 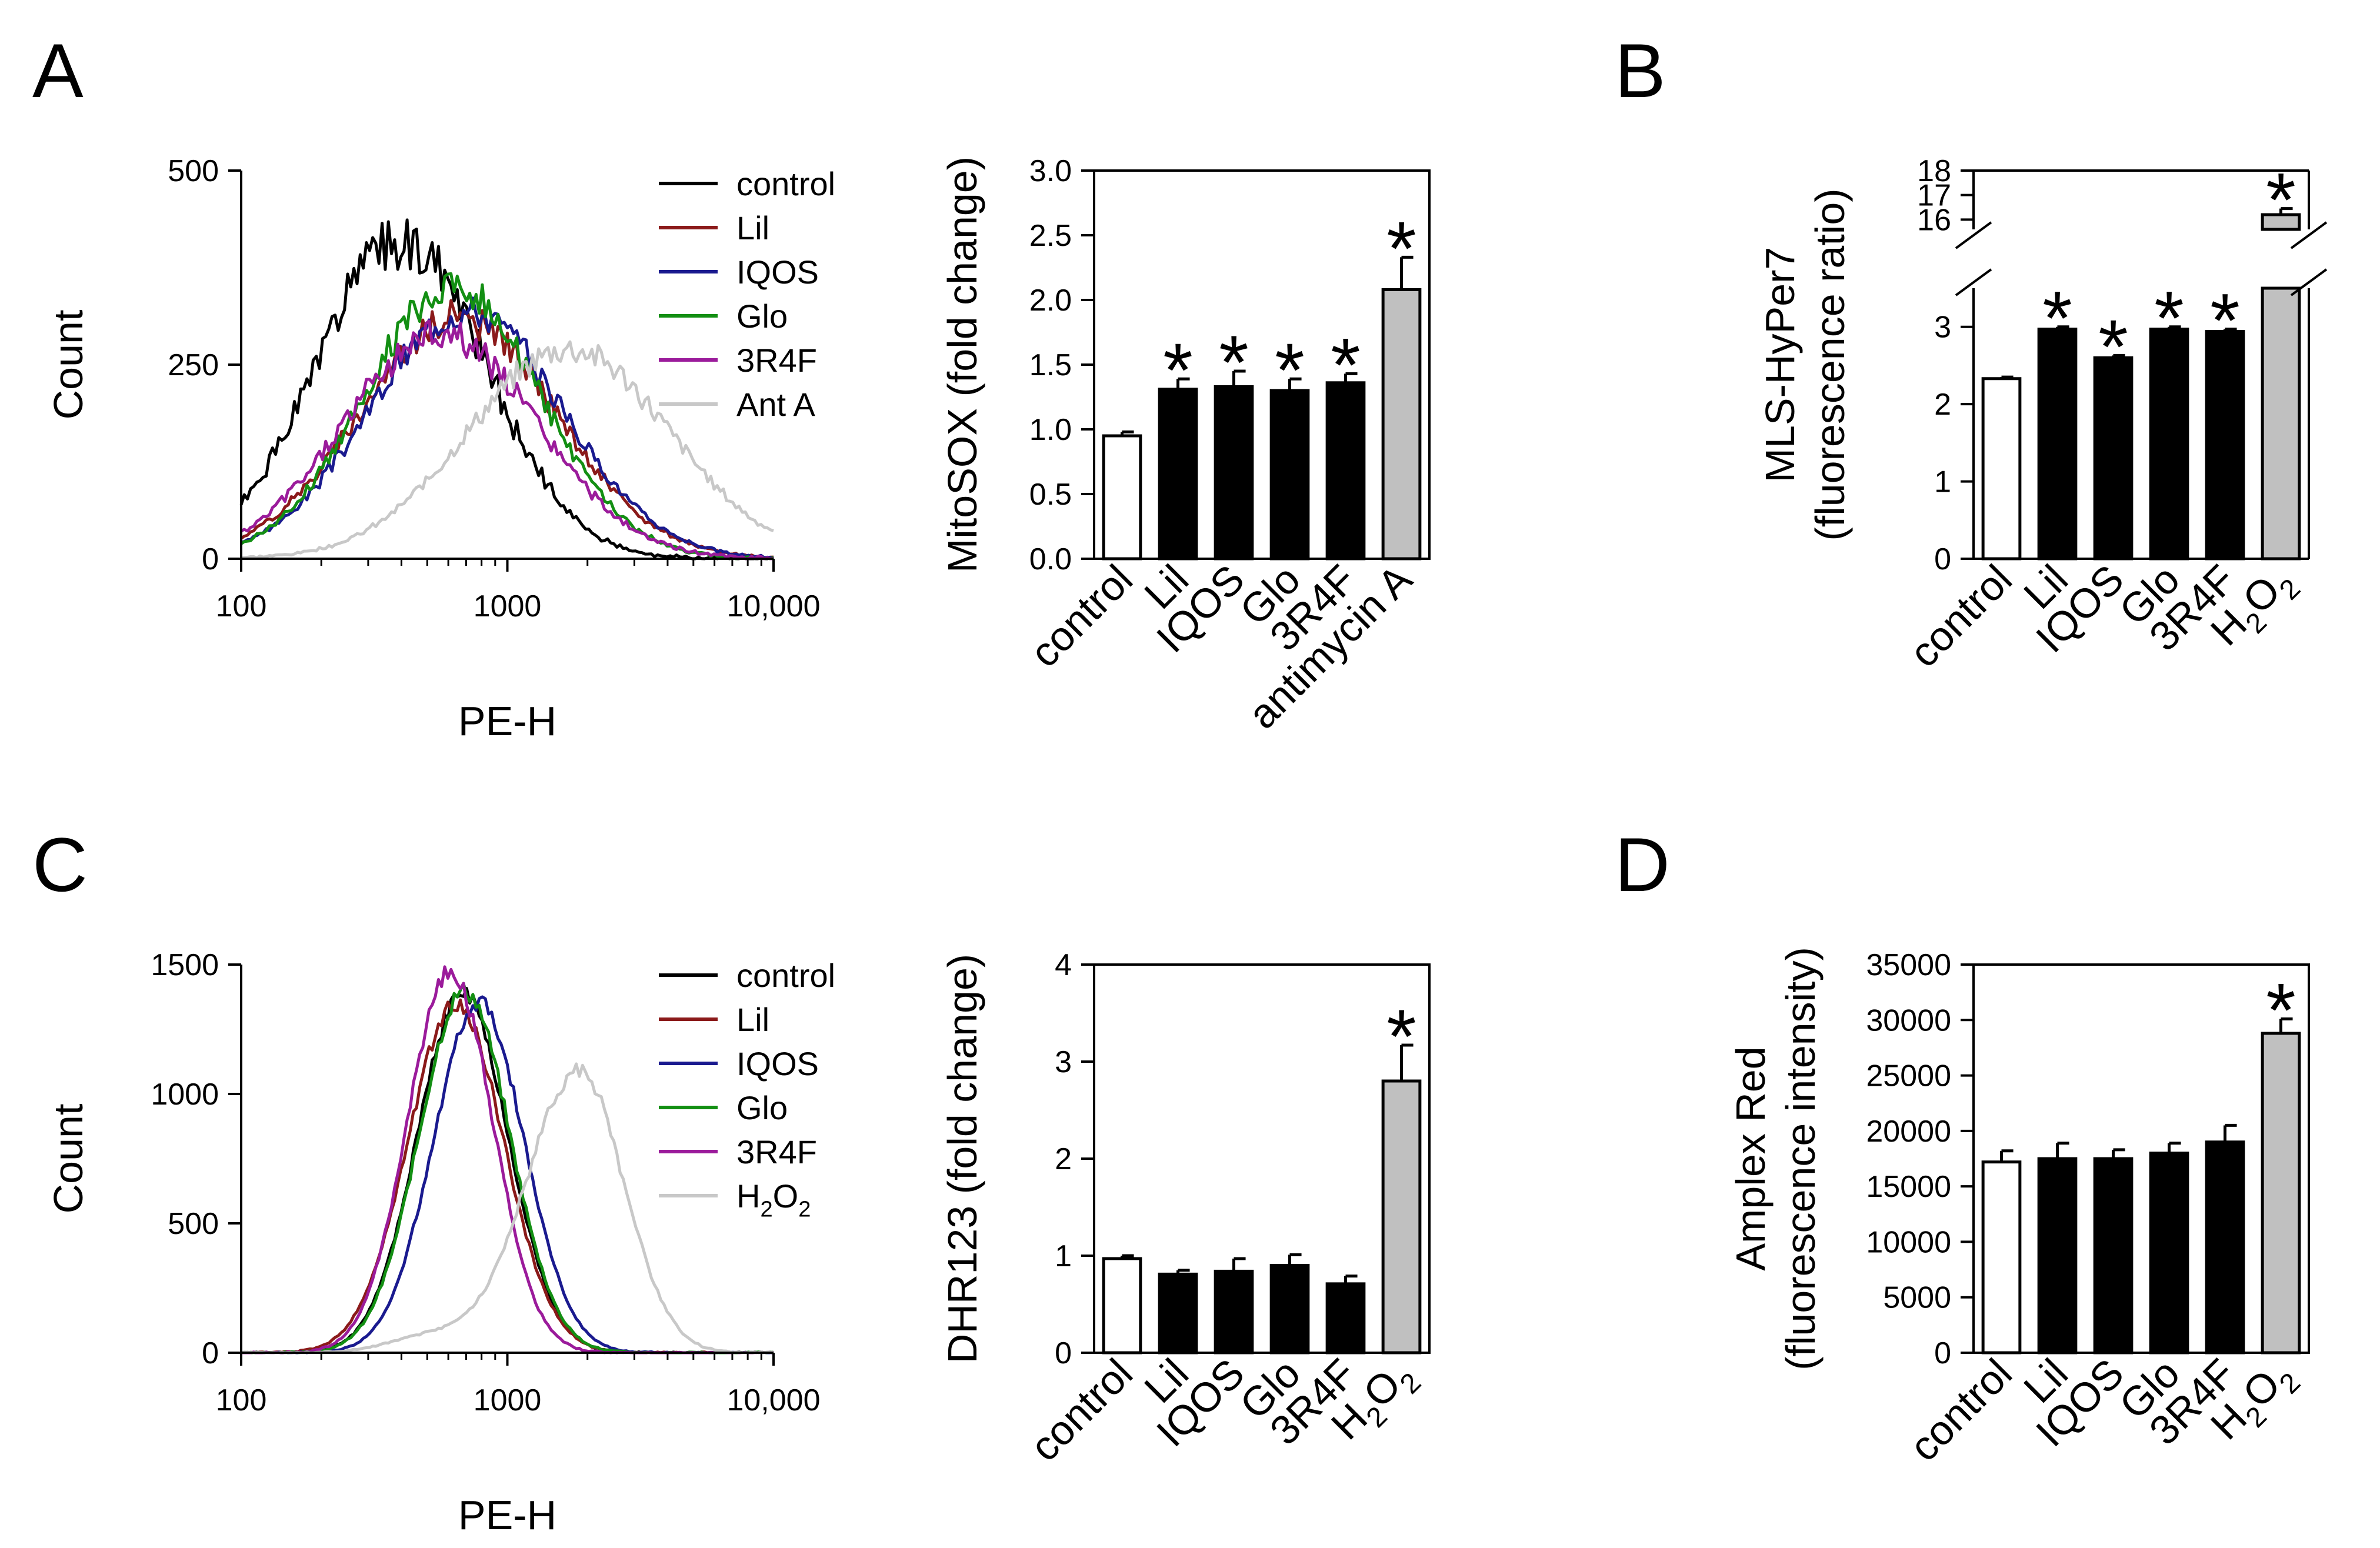 I want to click on y-axis-label: DHR123 (fold change), so click(x=962, y=1158).